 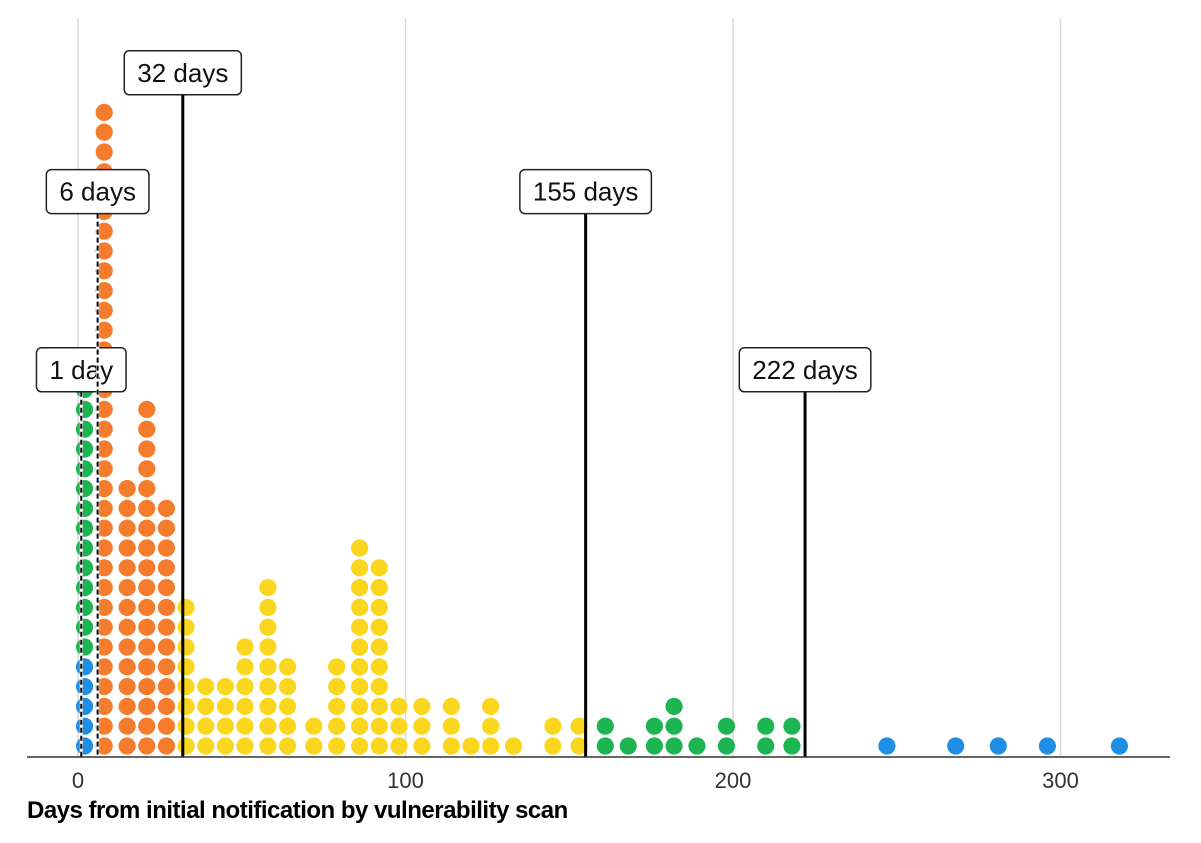 I want to click on median-callout: 155 days, so click(x=586, y=191).